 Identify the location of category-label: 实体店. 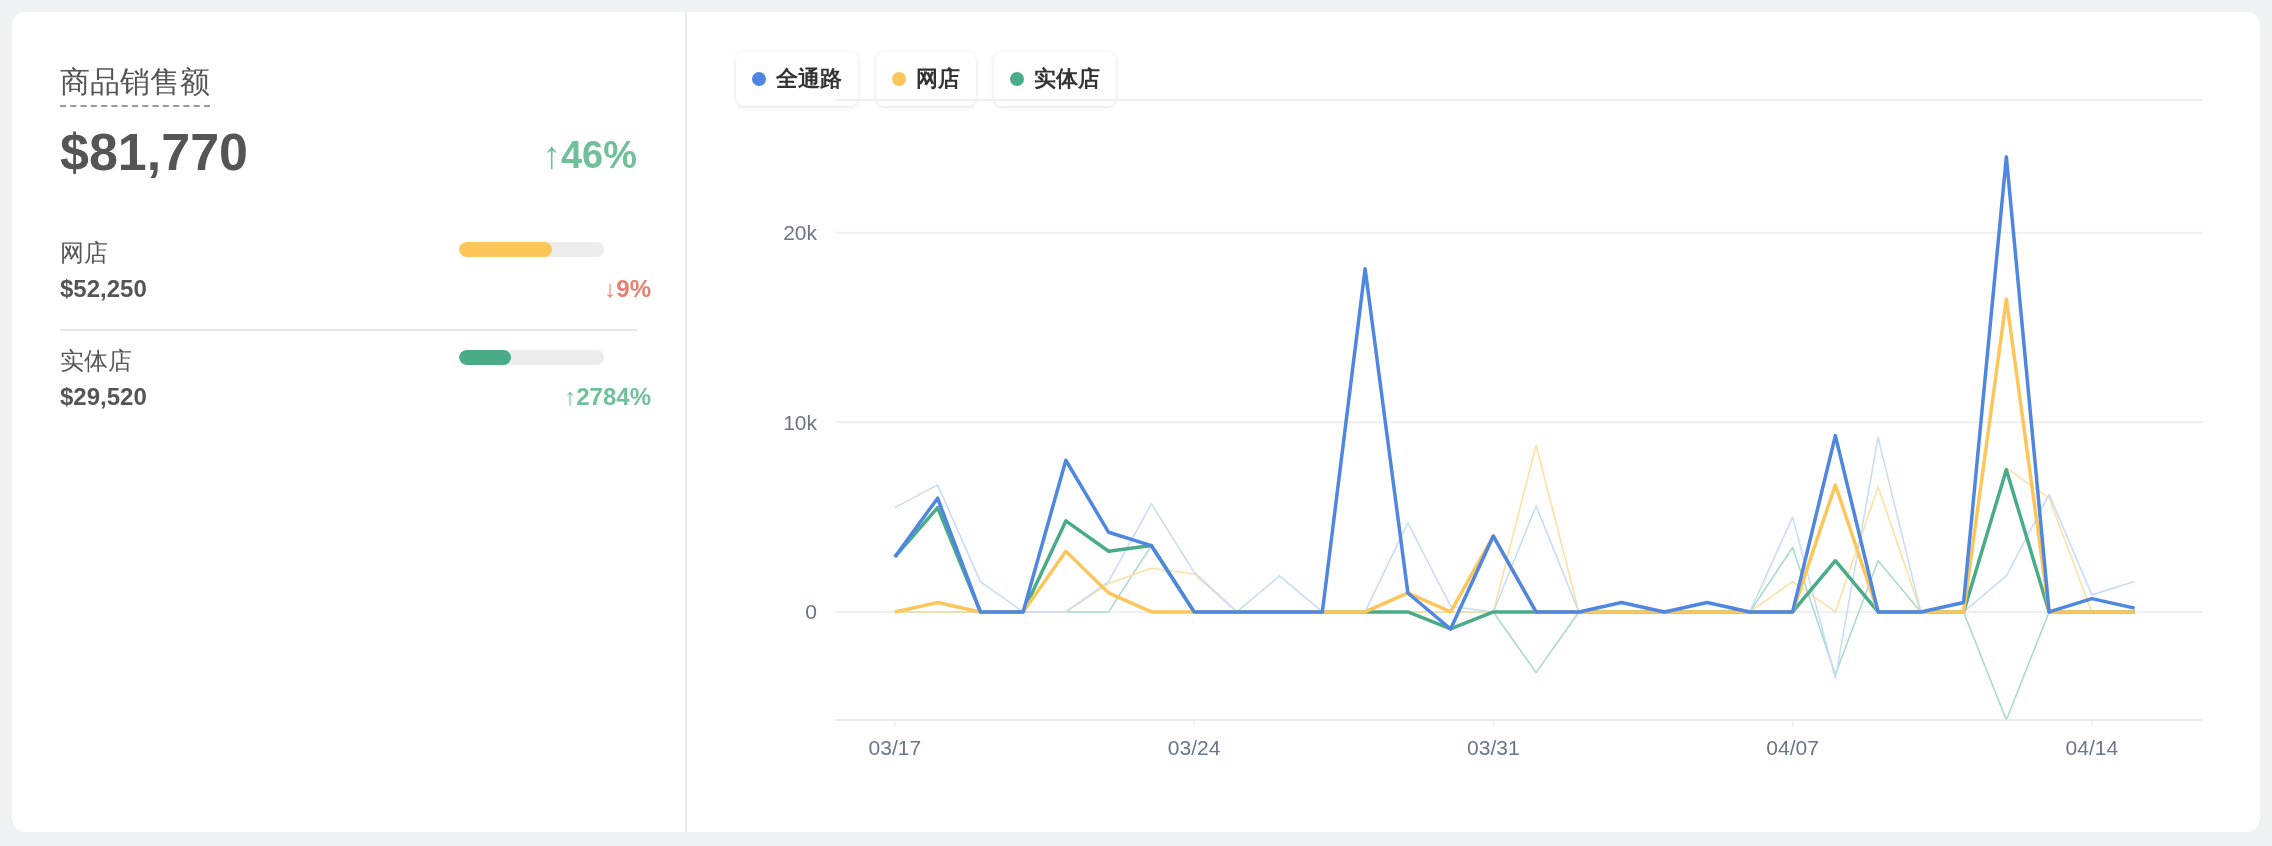
(96, 361).